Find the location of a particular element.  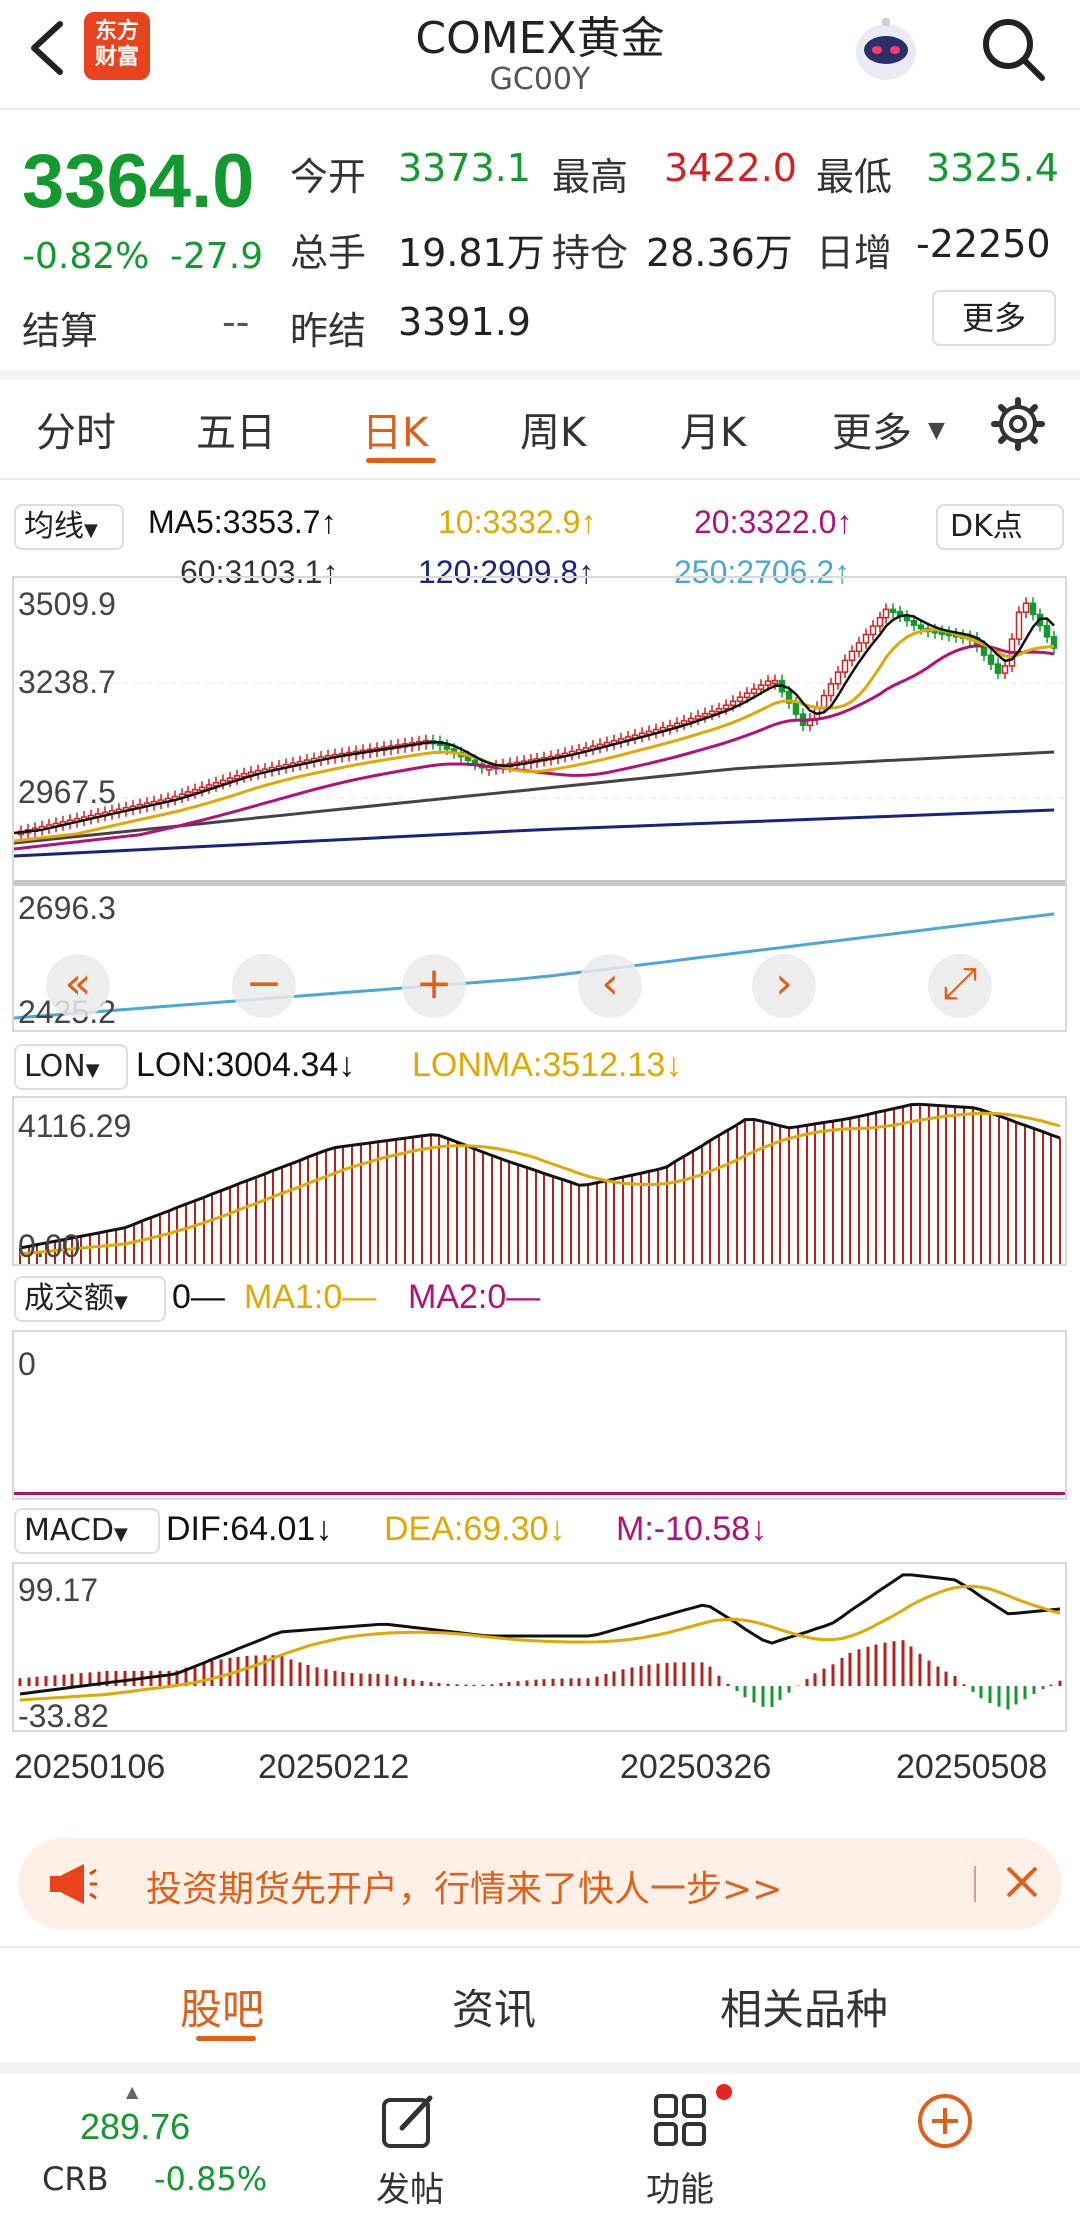

tab-intraday: 分时 is located at coordinates (76, 433).